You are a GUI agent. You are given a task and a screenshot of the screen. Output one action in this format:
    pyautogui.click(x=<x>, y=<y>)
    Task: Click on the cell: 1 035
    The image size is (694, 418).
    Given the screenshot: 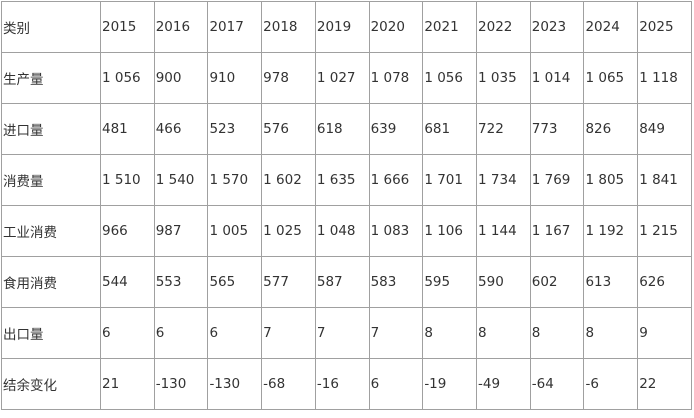 What is the action you would take?
    pyautogui.click(x=503, y=78)
    